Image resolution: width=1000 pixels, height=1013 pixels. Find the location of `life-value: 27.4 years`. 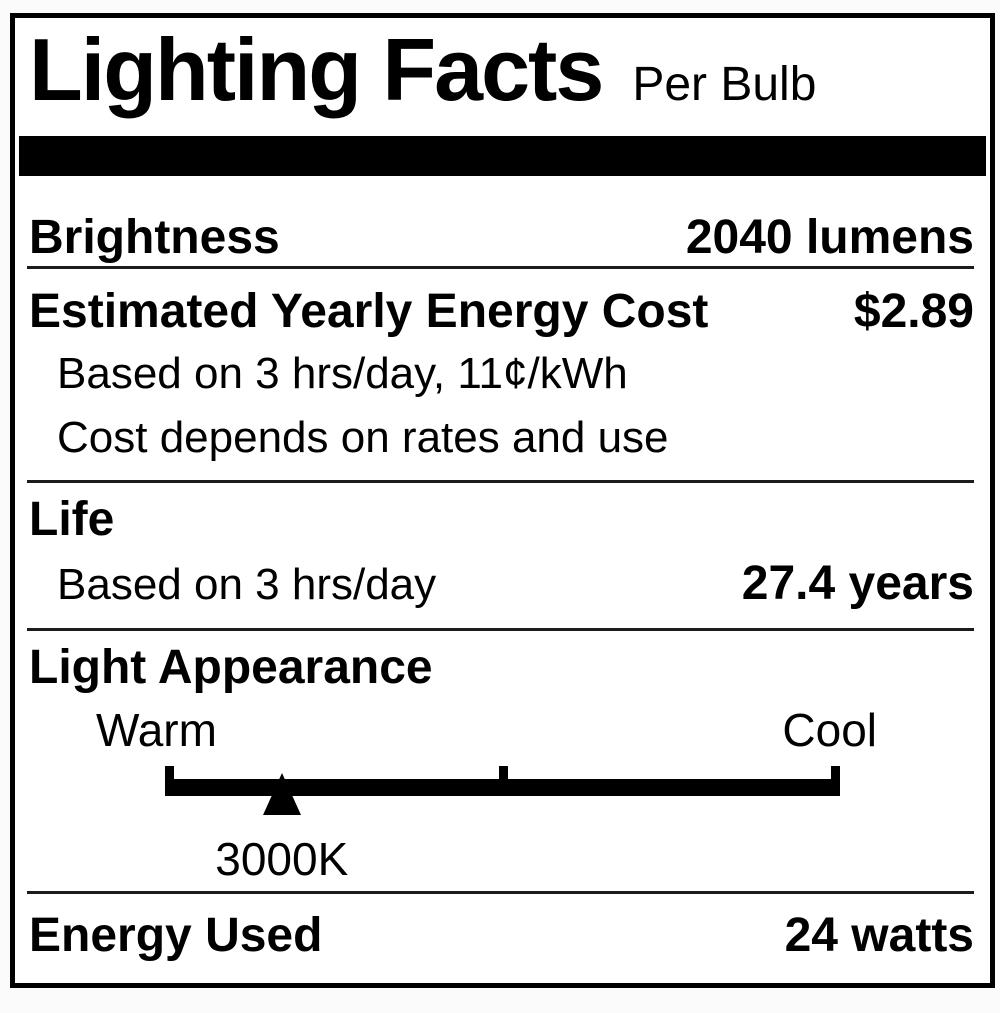

life-value: 27.4 years is located at coordinates (857, 583).